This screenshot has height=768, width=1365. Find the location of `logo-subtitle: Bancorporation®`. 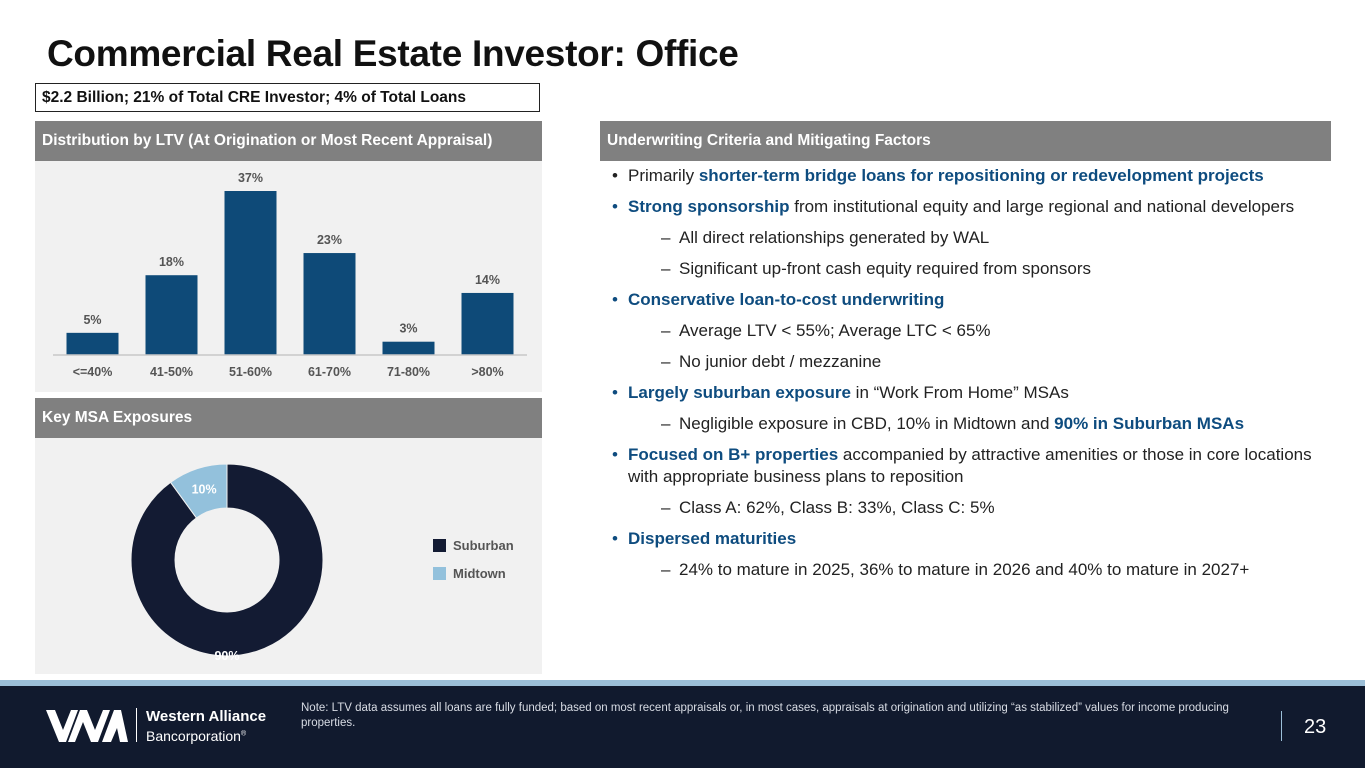

logo-subtitle: Bancorporation® is located at coordinates (196, 736).